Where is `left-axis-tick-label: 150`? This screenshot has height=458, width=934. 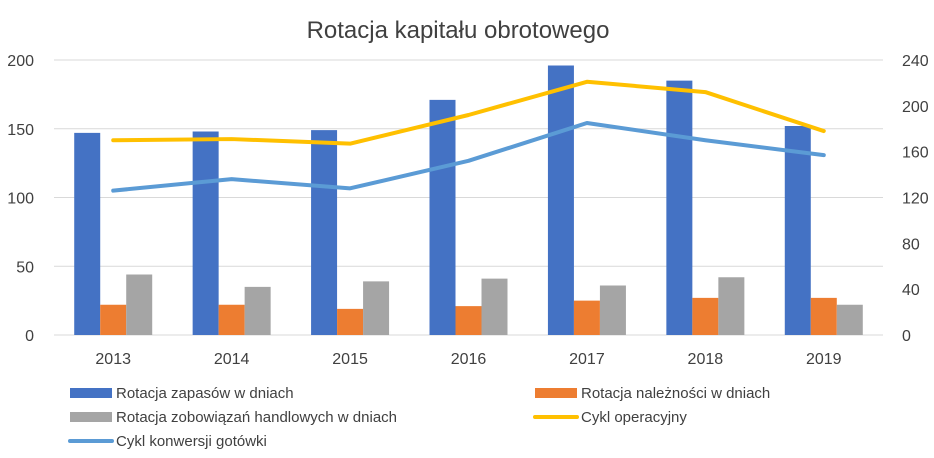
left-axis-tick-label: 150 is located at coordinates (20, 130).